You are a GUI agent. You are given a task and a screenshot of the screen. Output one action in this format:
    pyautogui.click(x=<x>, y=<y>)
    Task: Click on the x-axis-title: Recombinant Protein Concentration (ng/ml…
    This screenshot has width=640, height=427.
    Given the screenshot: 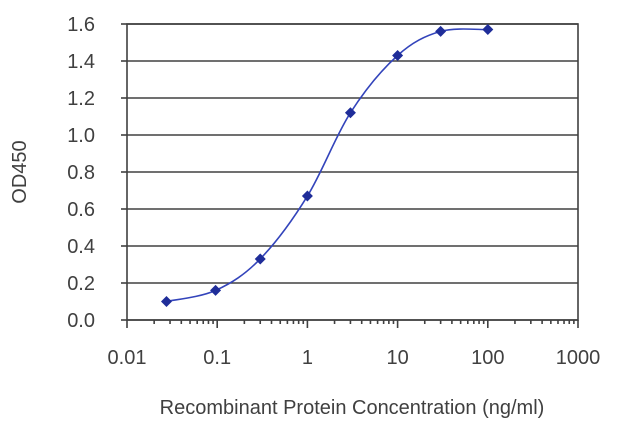 What is the action you would take?
    pyautogui.click(x=352, y=408)
    